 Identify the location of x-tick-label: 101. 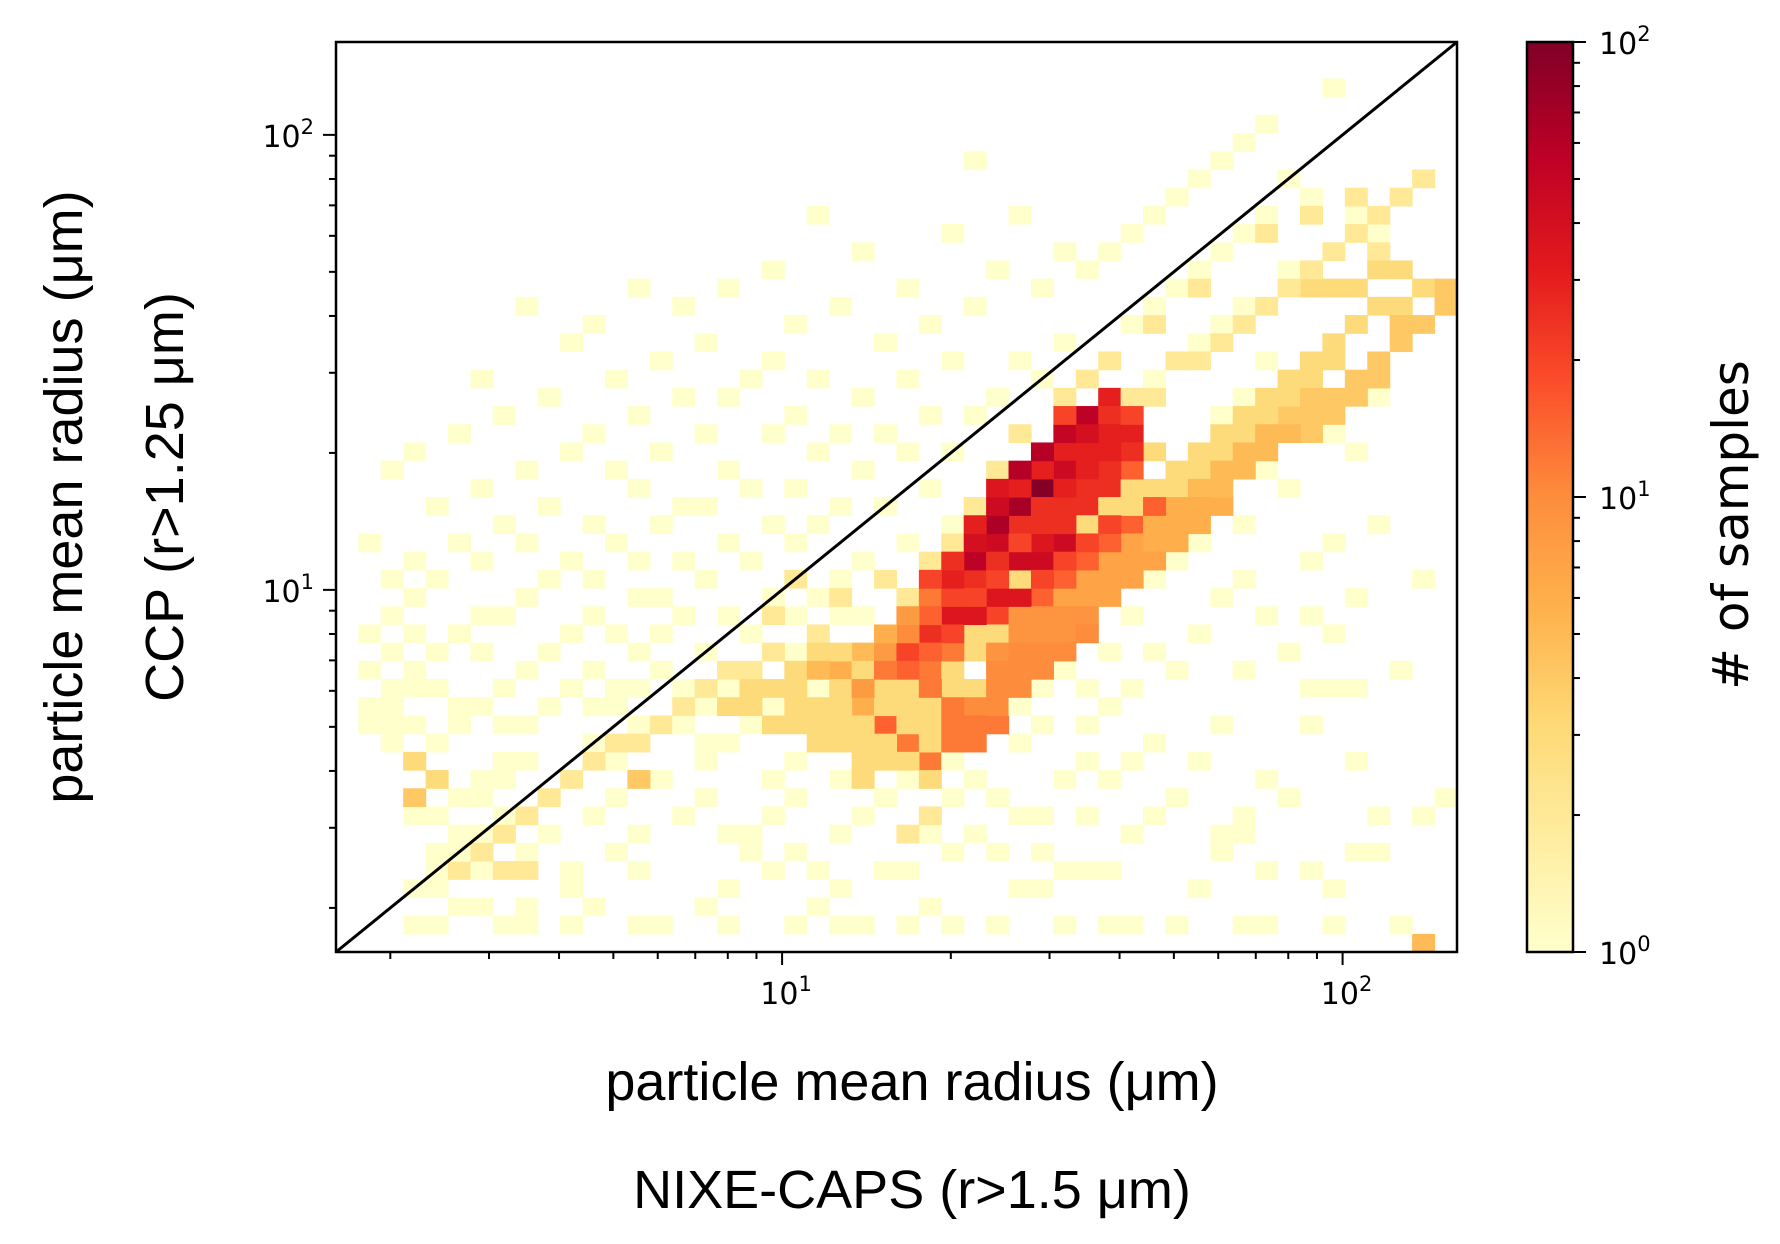
(786, 992).